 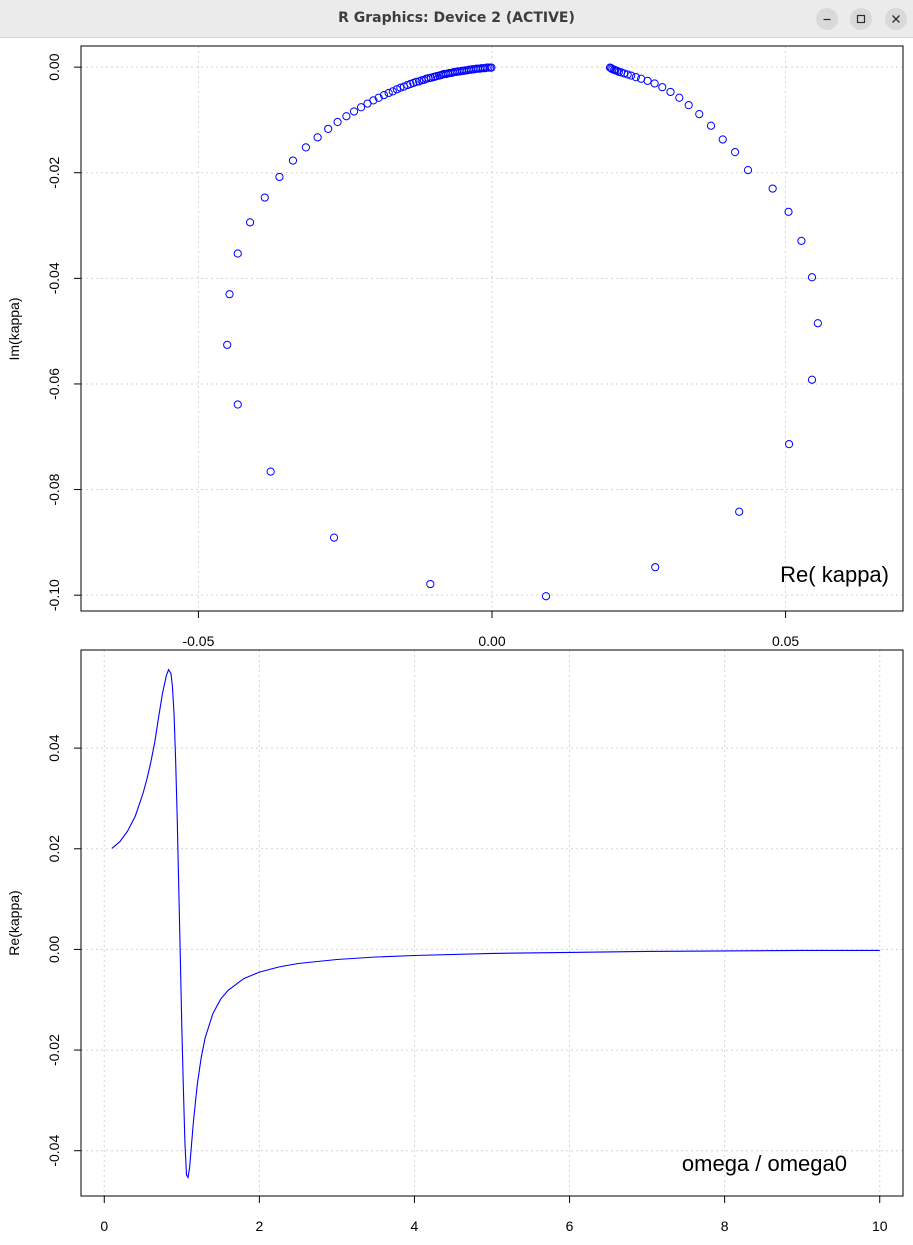 What do you see at coordinates (54, 595) in the screenshot?
I see `y-tick-label: -0.10` at bounding box center [54, 595].